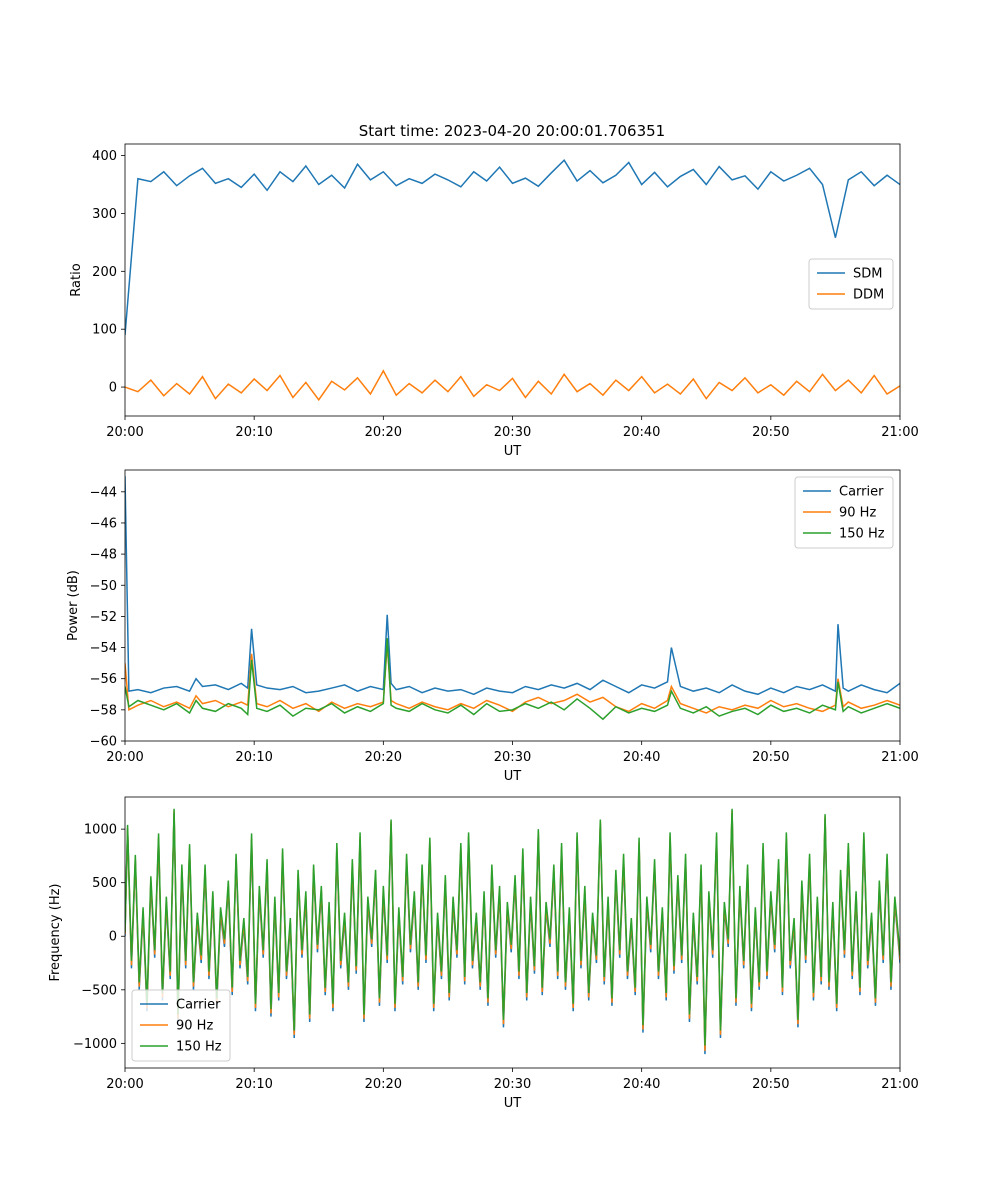 This screenshot has width=1000, height=1200. Describe the element at coordinates (103, 710) in the screenshot. I see `y-tick-label: −58` at that location.